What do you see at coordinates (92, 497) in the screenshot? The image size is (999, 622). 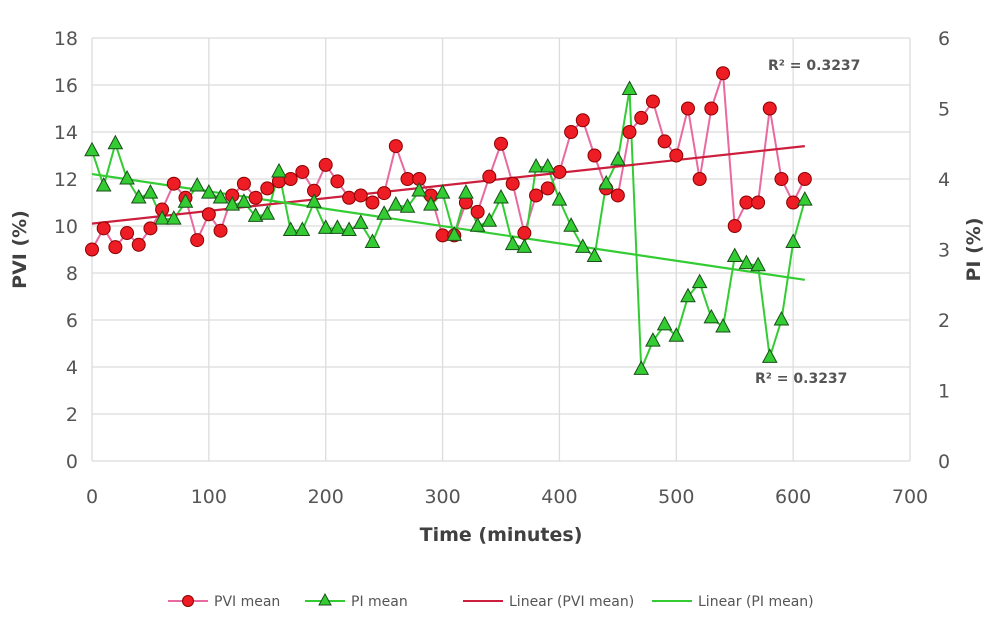 I see `x-tick-label: 0` at bounding box center [92, 497].